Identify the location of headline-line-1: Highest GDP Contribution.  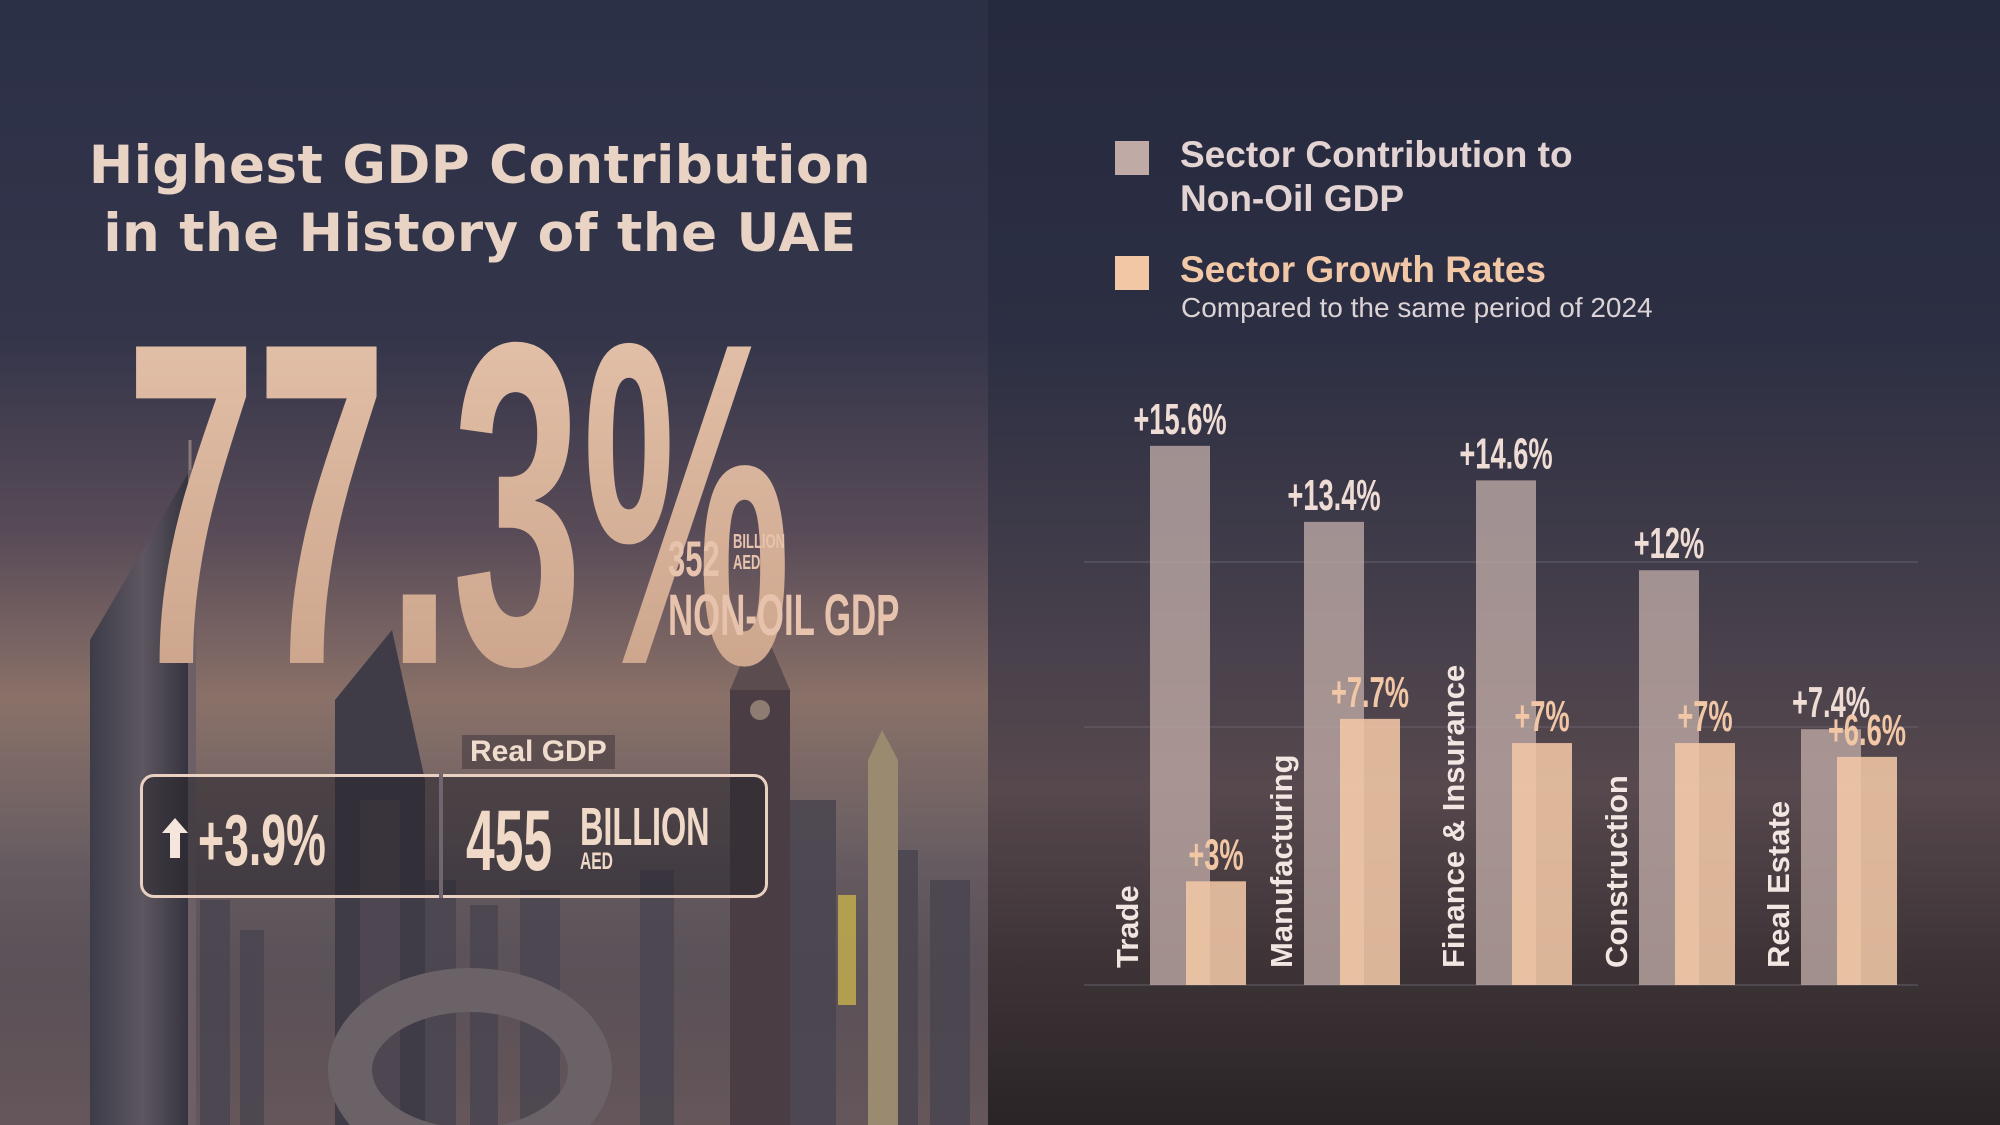
(480, 165).